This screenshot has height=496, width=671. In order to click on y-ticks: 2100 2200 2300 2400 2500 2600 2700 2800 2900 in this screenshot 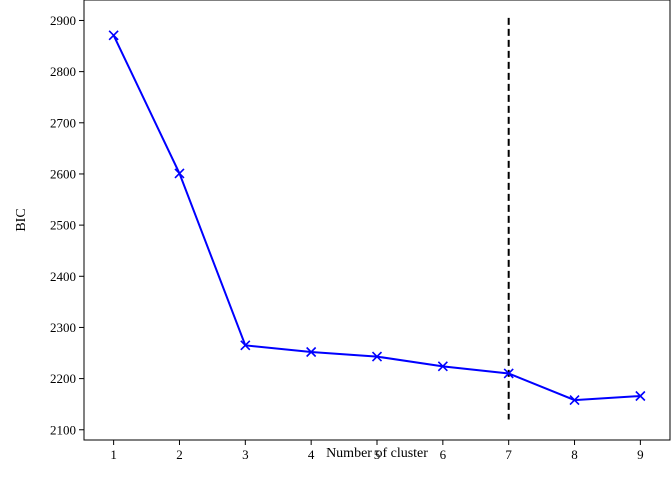, I will do `click(67, 225)`.